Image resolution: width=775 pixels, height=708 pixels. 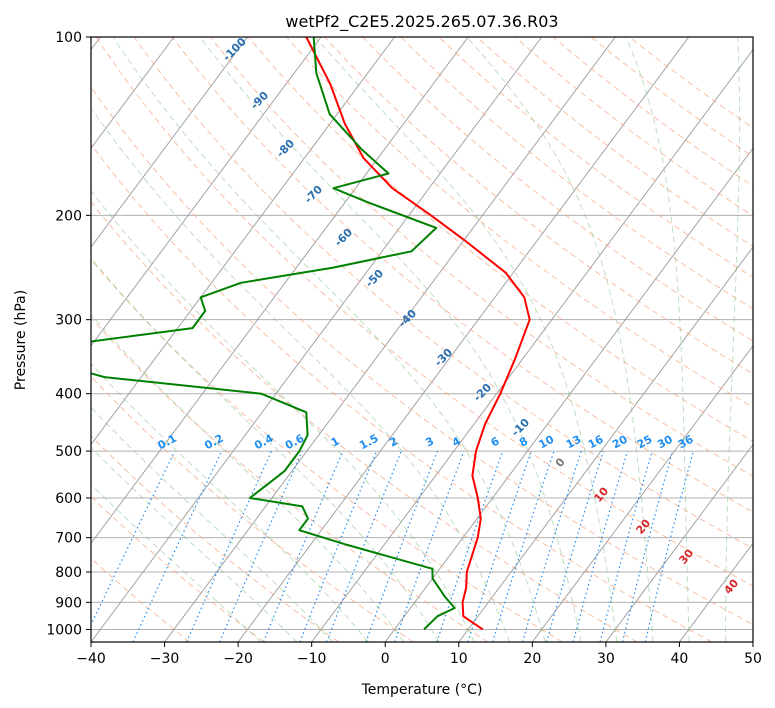 What do you see at coordinates (596, 442) in the screenshot?
I see `mixing-ratio-label: 16` at bounding box center [596, 442].